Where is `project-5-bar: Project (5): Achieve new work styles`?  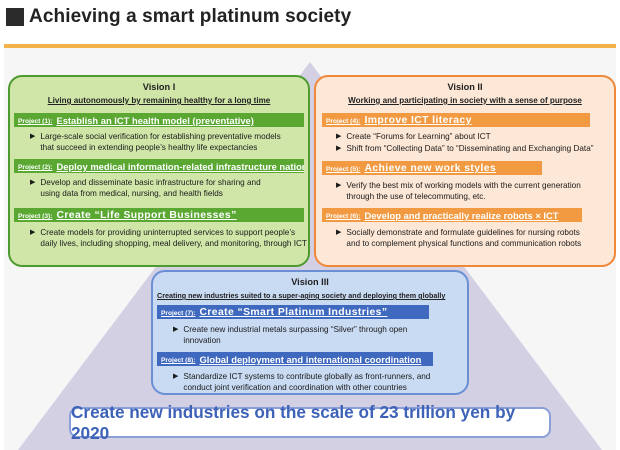 project-5-bar: Project (5): Achieve new work styles is located at coordinates (432, 168).